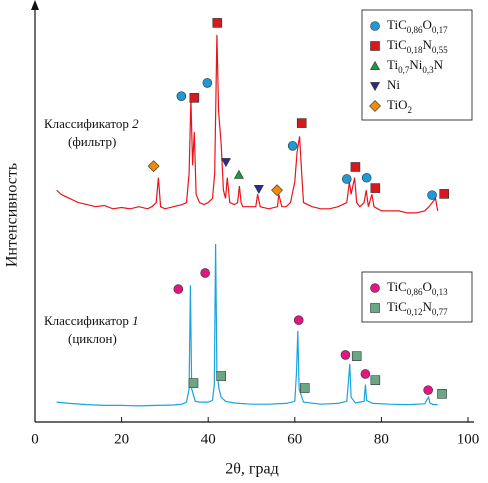  Describe the element at coordinates (468, 439) in the screenshot. I see `x-tick-label: 100` at that location.